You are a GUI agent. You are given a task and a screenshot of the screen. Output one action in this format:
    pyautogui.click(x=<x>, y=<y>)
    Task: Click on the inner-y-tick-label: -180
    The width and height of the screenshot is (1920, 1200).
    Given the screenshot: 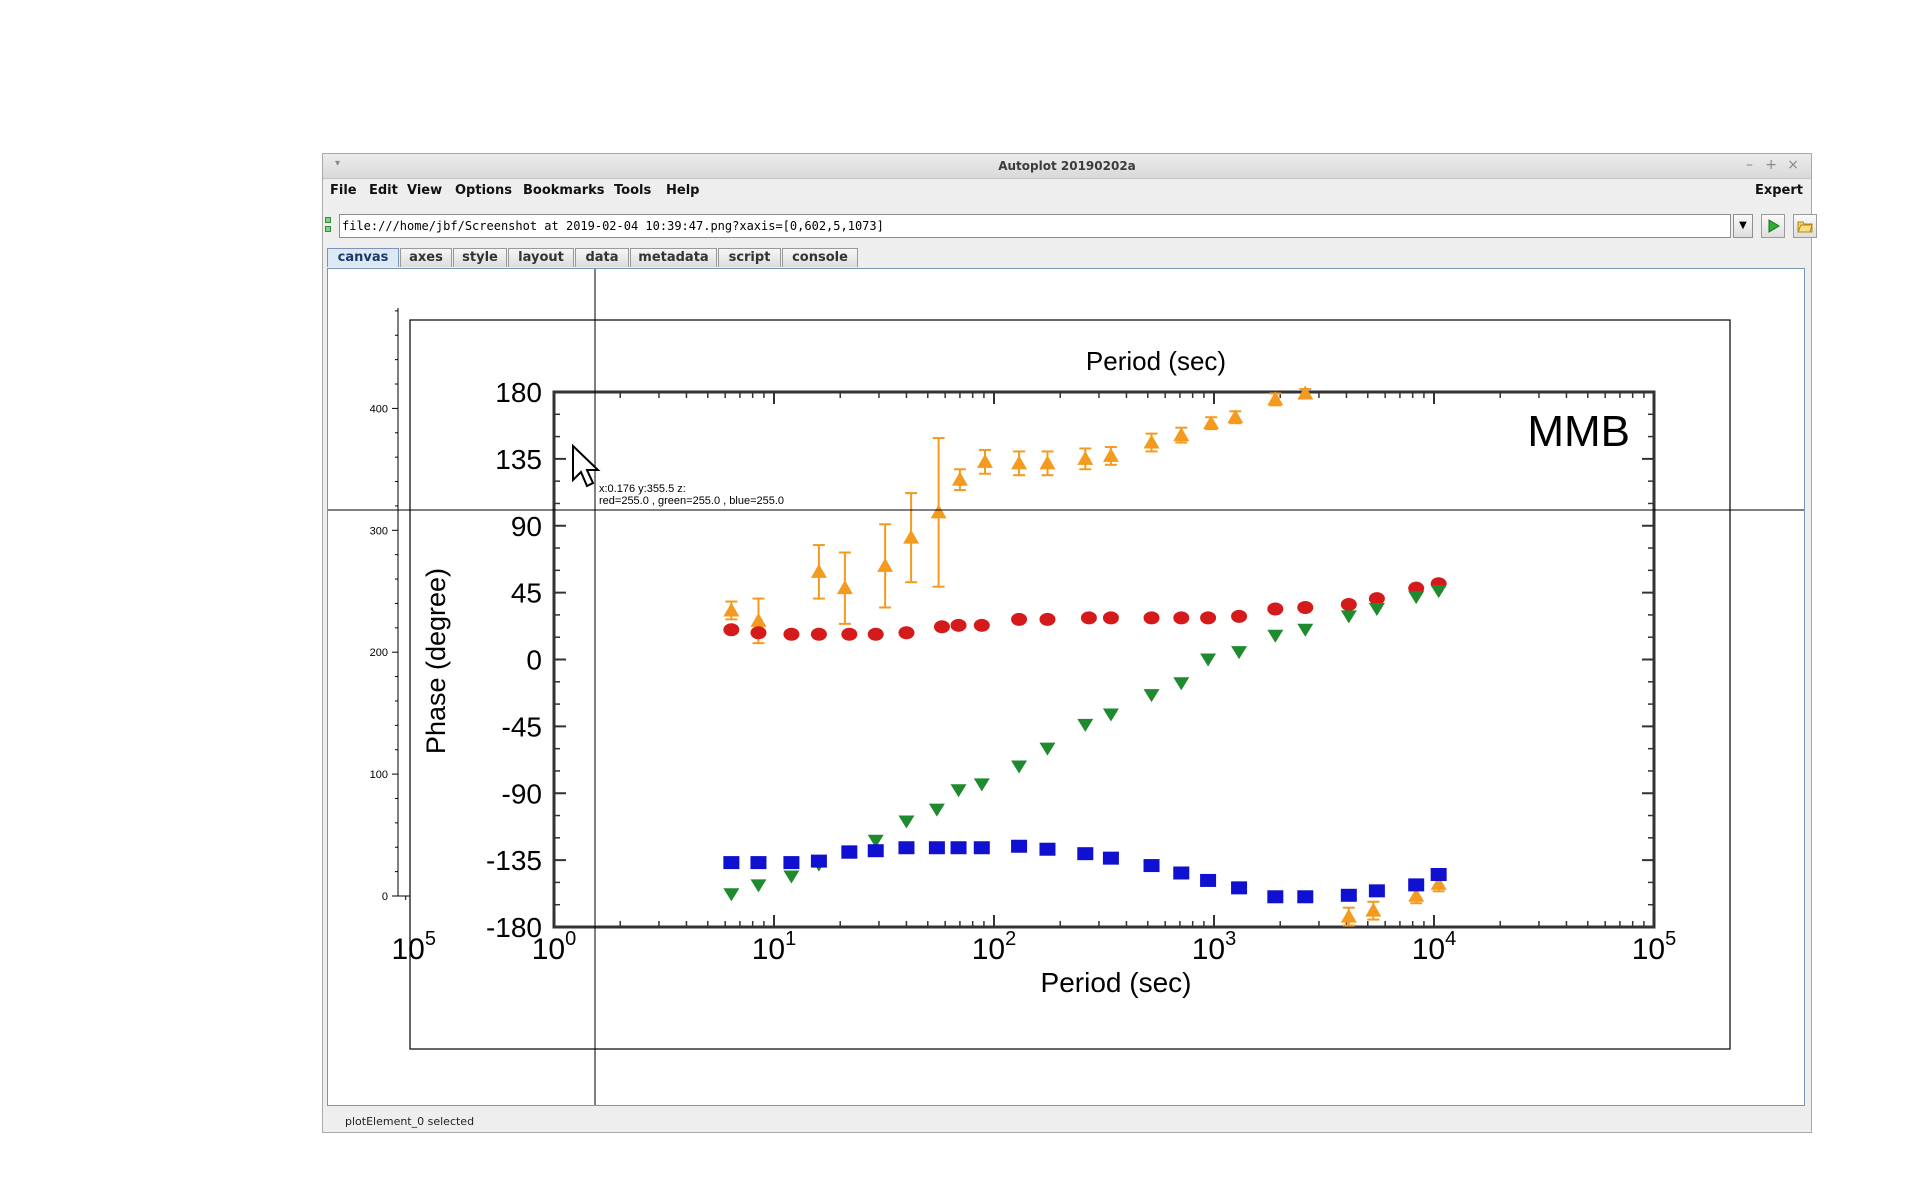 What is the action you would take?
    pyautogui.click(x=514, y=927)
    